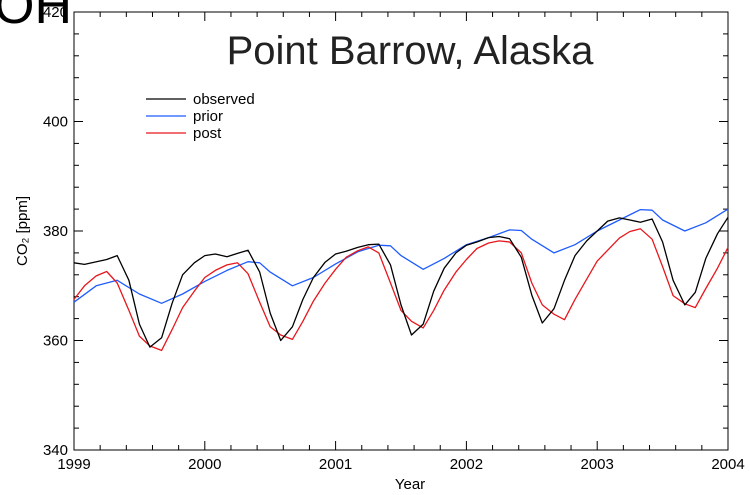 Image resolution: width=750 pixels, height=495 pixels. Describe the element at coordinates (597, 464) in the screenshot. I see `x-tick-label: 2003` at that location.